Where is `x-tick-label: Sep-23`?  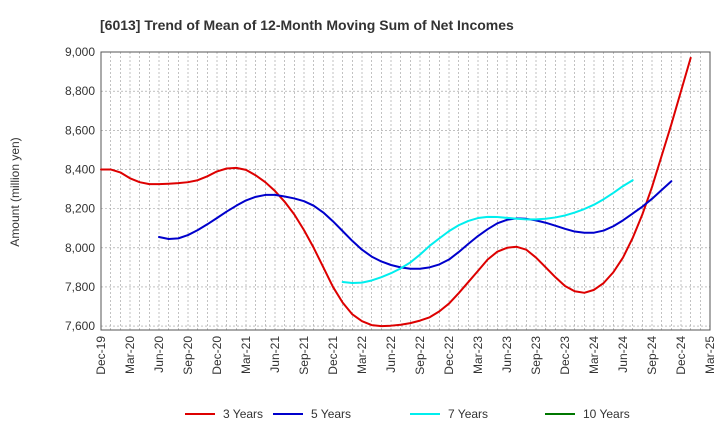 x-tick-label: Sep-23 is located at coordinates (536, 355).